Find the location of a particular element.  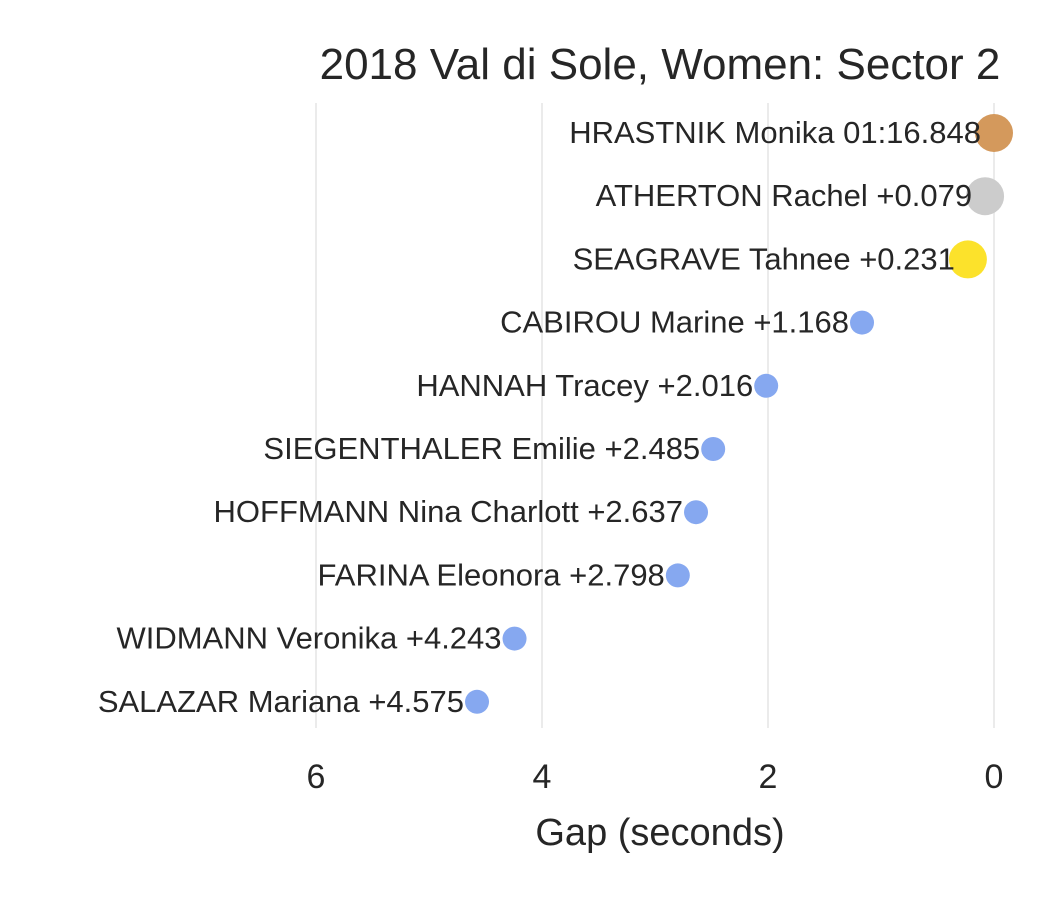

x-tick-label: 2 is located at coordinates (768, 777).